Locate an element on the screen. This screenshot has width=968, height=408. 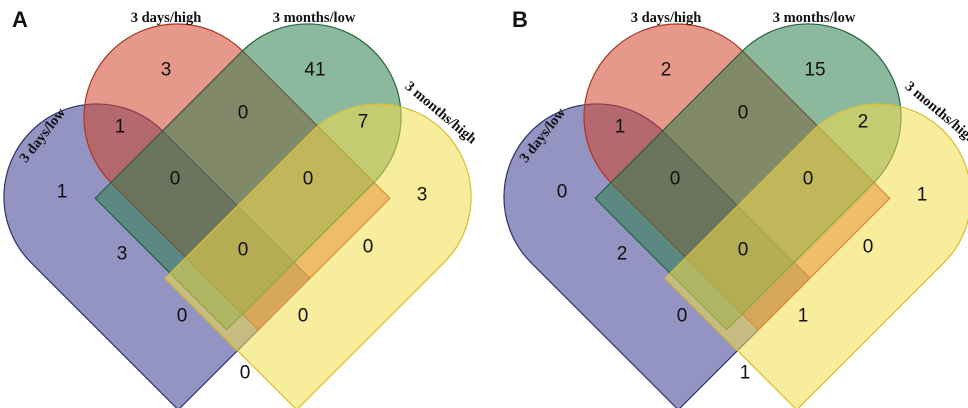
region-count-ml: 41 is located at coordinates (314, 70).